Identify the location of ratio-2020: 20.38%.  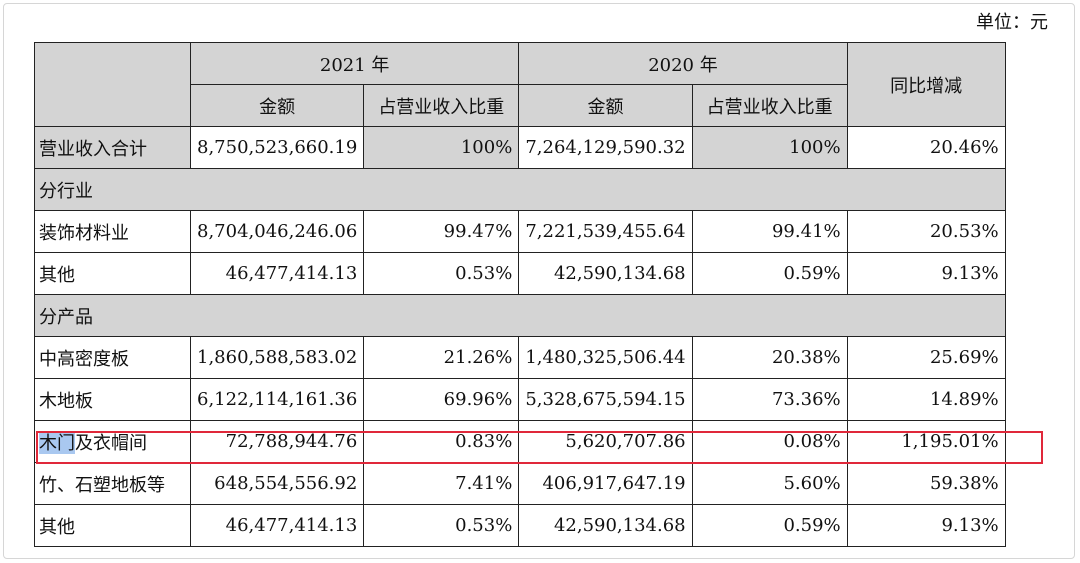
(769, 357).